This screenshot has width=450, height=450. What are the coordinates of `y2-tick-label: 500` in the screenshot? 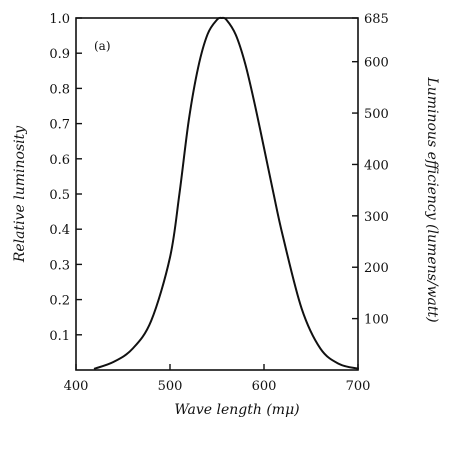 It's located at (376, 114).